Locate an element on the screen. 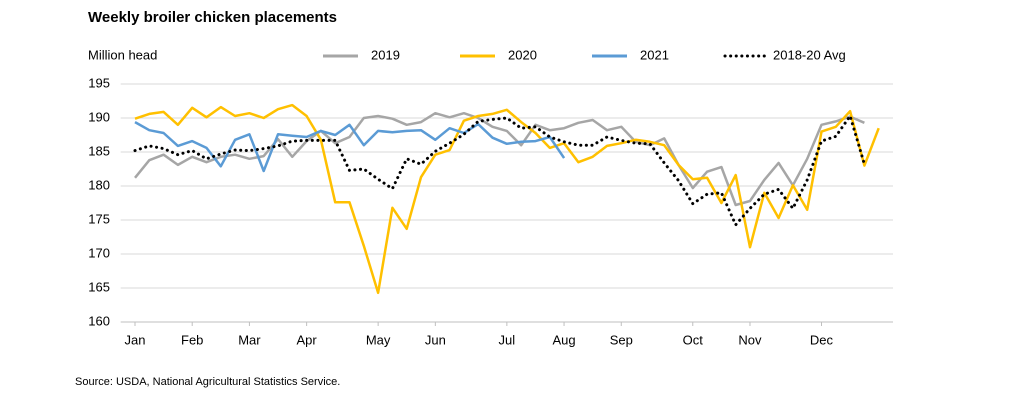 This screenshot has width=1015, height=403. y-tick-label: 160 is located at coordinates (99, 320).